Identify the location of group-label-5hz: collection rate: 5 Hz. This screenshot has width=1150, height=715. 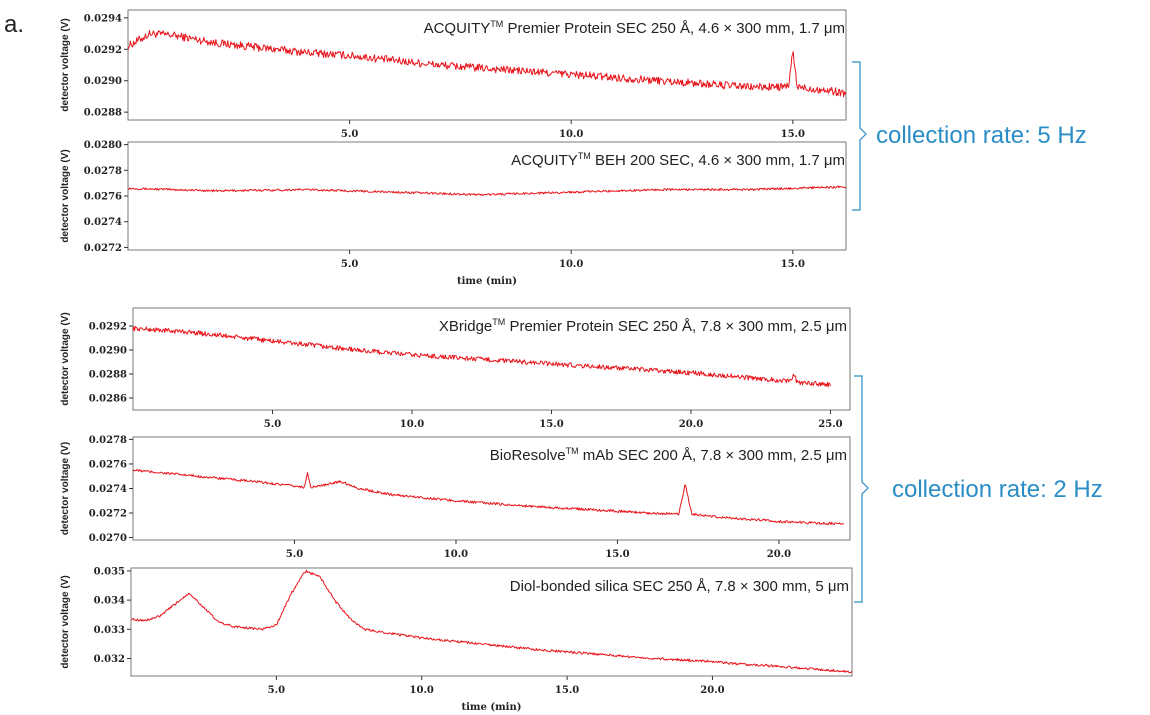
(981, 135).